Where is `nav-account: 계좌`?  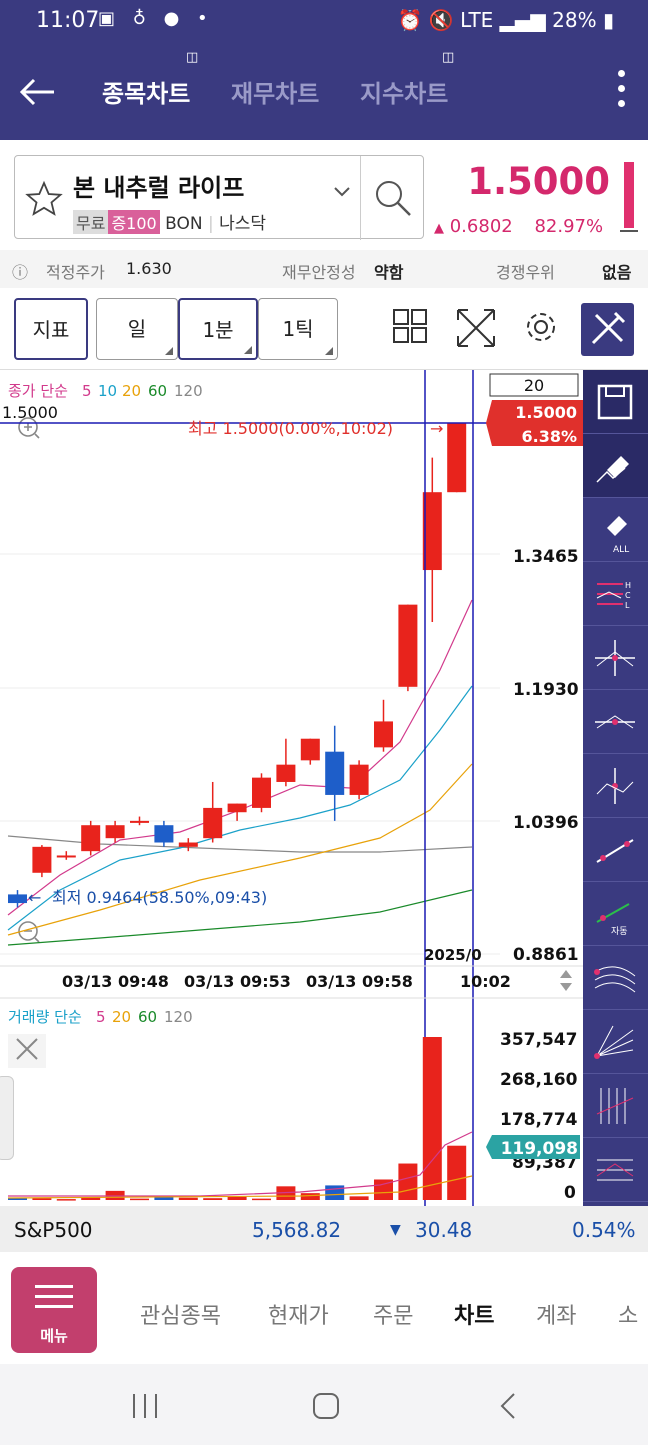 nav-account: 계좌 is located at coordinates (556, 1316).